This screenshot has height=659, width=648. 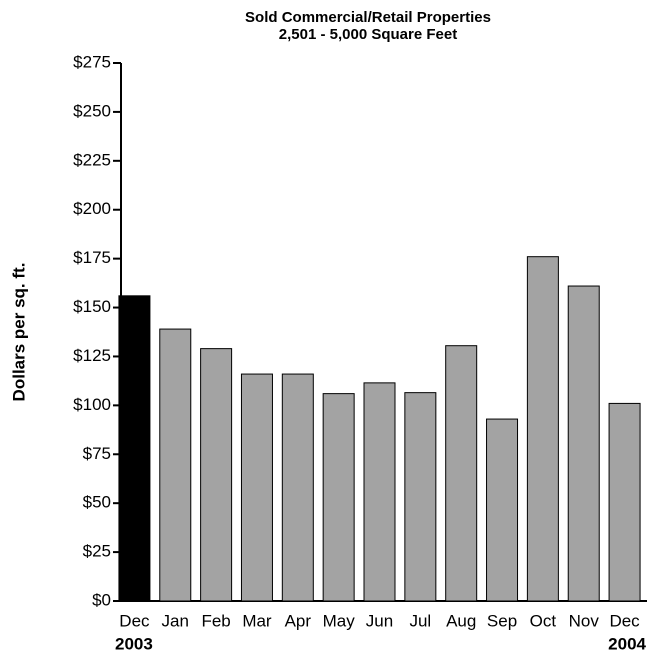 What do you see at coordinates (134, 643) in the screenshot?
I see `year-label: 2003` at bounding box center [134, 643].